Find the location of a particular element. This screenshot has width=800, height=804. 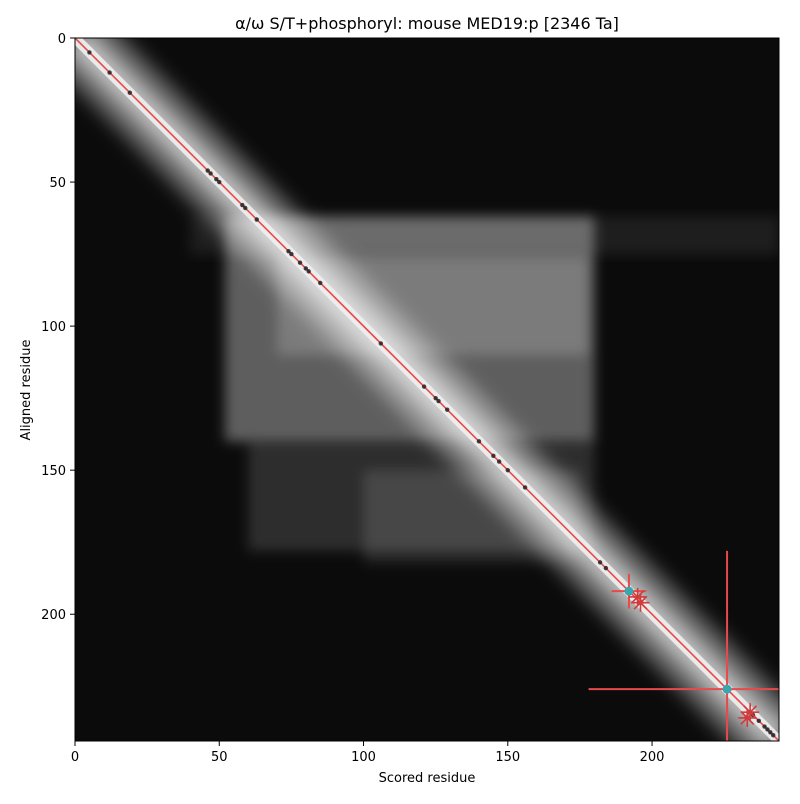

y-tick-label-0: 0 is located at coordinates (62, 39).